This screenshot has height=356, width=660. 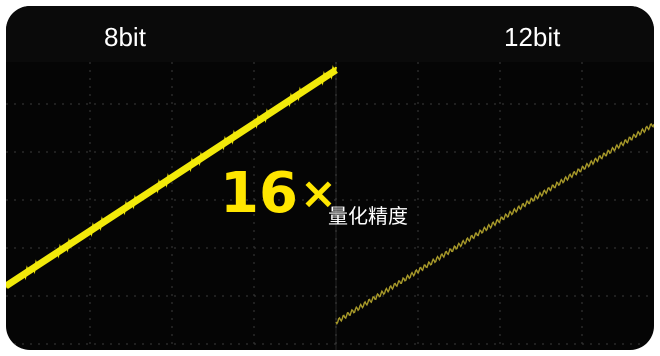 What do you see at coordinates (259, 193) in the screenshot?
I see `multiplier-value: 16` at bounding box center [259, 193].